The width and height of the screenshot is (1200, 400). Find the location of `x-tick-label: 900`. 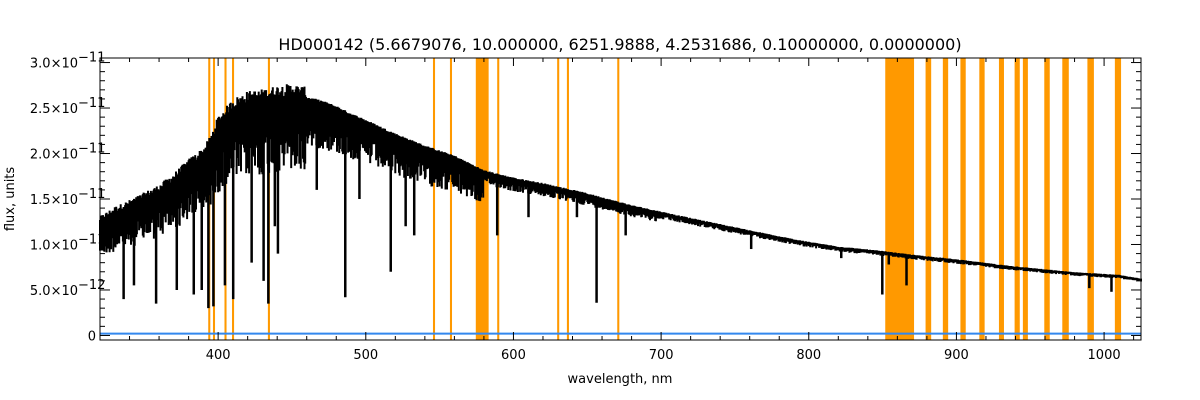

x-tick-label: 900 is located at coordinates (956, 355).